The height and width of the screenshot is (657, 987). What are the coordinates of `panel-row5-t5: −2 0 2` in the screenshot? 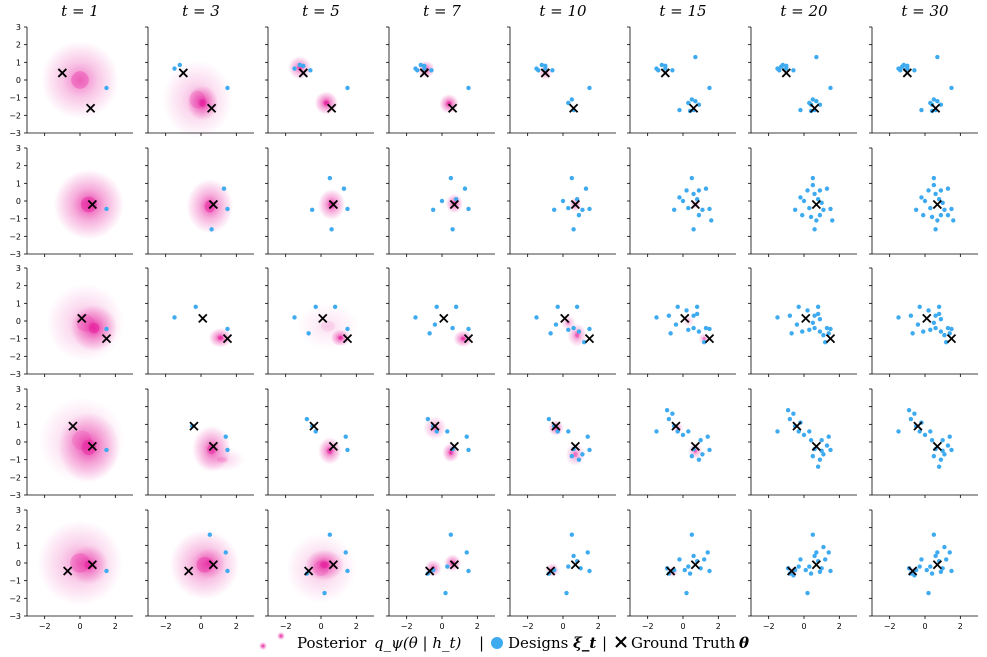 It's located at (319, 570).